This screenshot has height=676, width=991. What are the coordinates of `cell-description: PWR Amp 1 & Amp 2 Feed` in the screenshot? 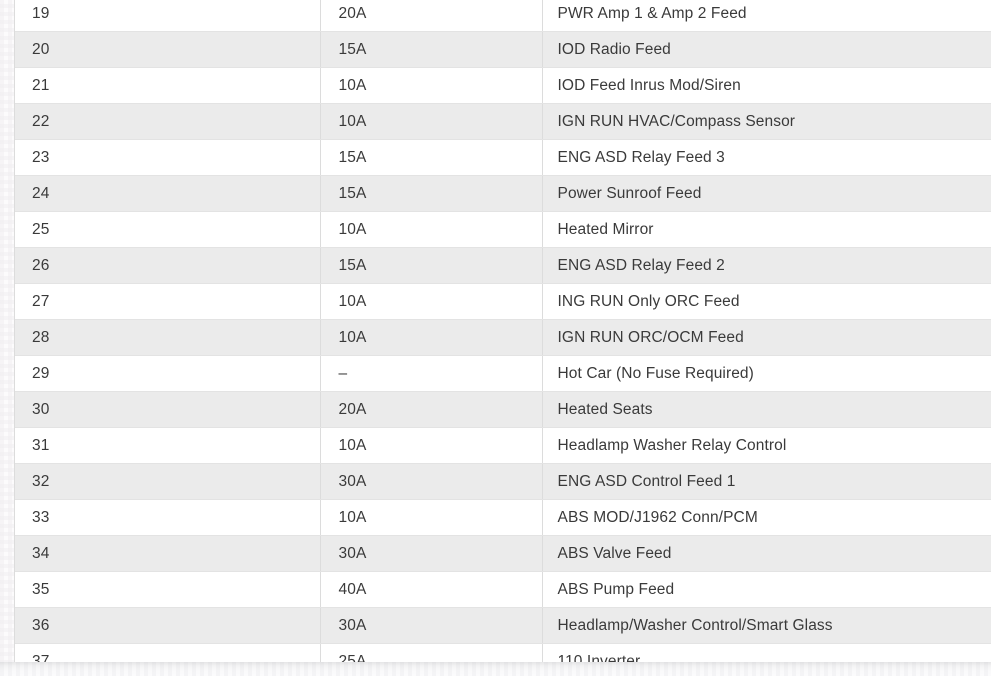 It's located at (766, 16).